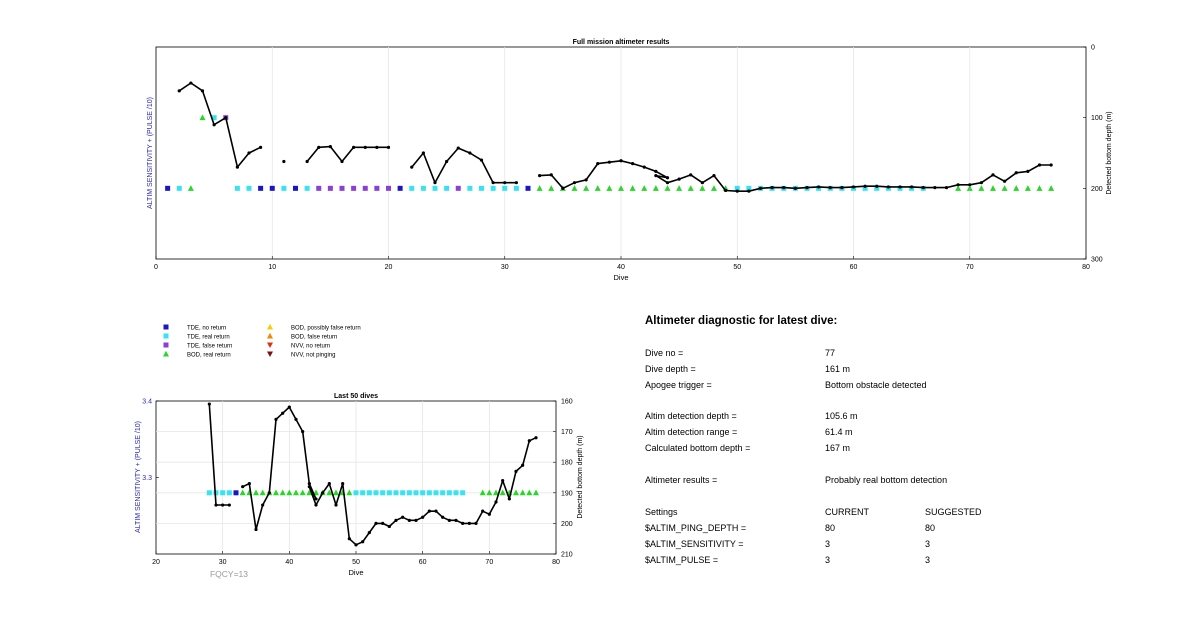 The image size is (1200, 622). What do you see at coordinates (567, 402) in the screenshot?
I see `right-tick-label: 160` at bounding box center [567, 402].